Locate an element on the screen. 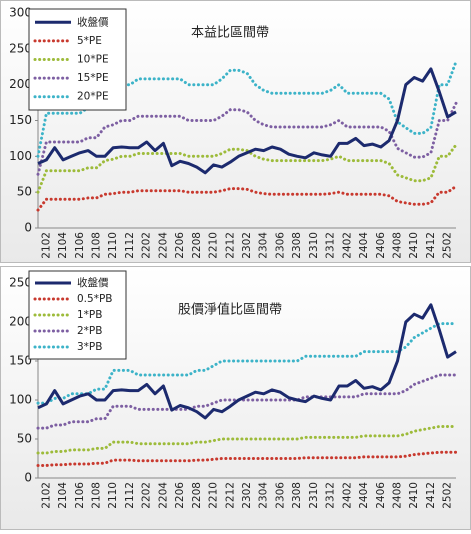 The image size is (471, 534). chart-title: 股價淨值比區間帶 is located at coordinates (230, 310).